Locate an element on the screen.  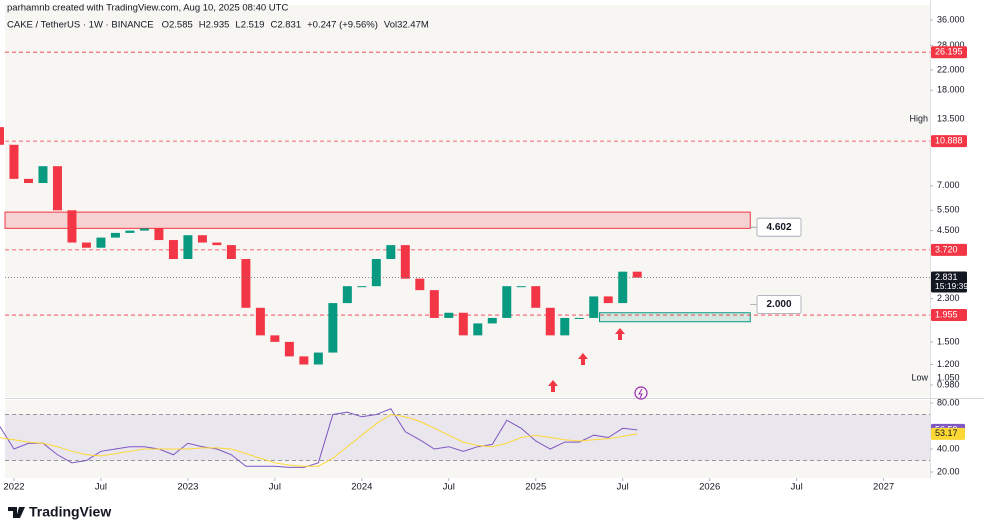
symbol: CAKE / TetherUS · 1W · BINANCE is located at coordinates (80, 25).